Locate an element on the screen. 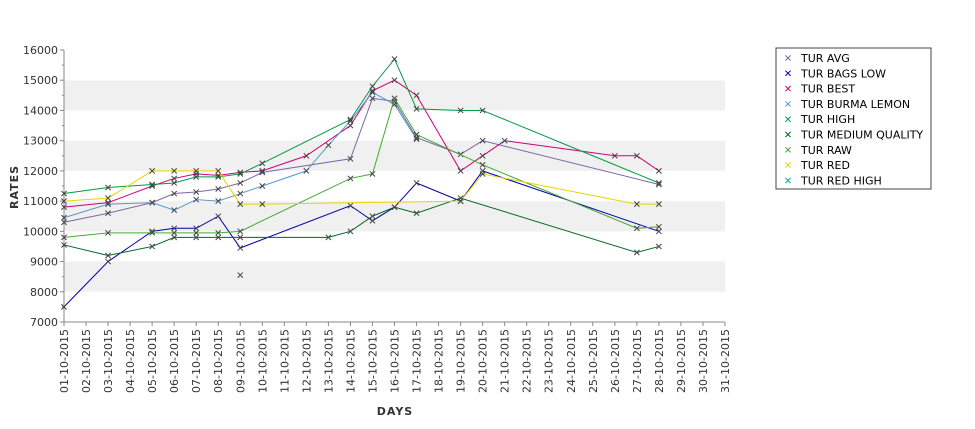 The height and width of the screenshot is (429, 975). y-tick-label: 7000 is located at coordinates (44, 322).